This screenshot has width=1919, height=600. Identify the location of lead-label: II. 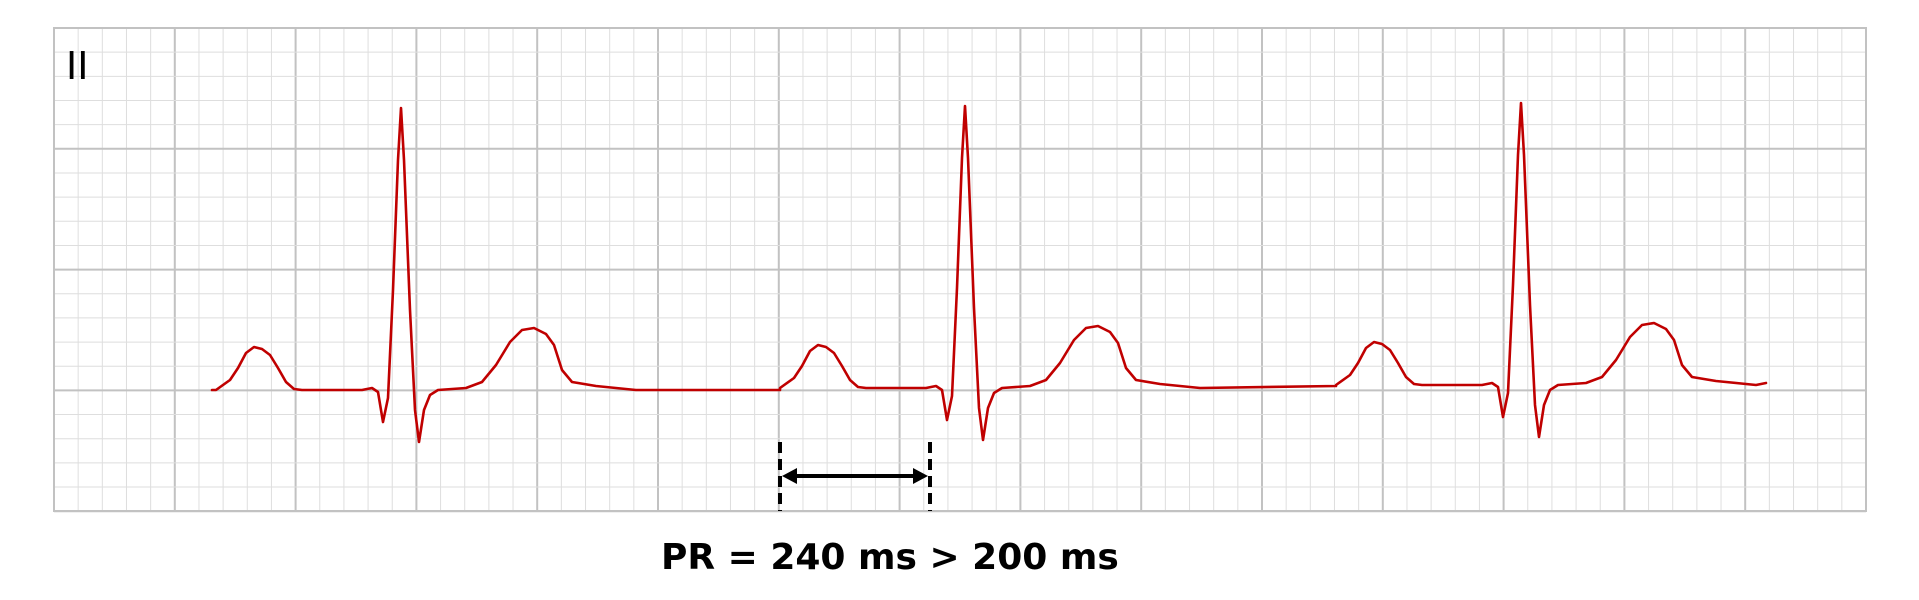
(77, 66).